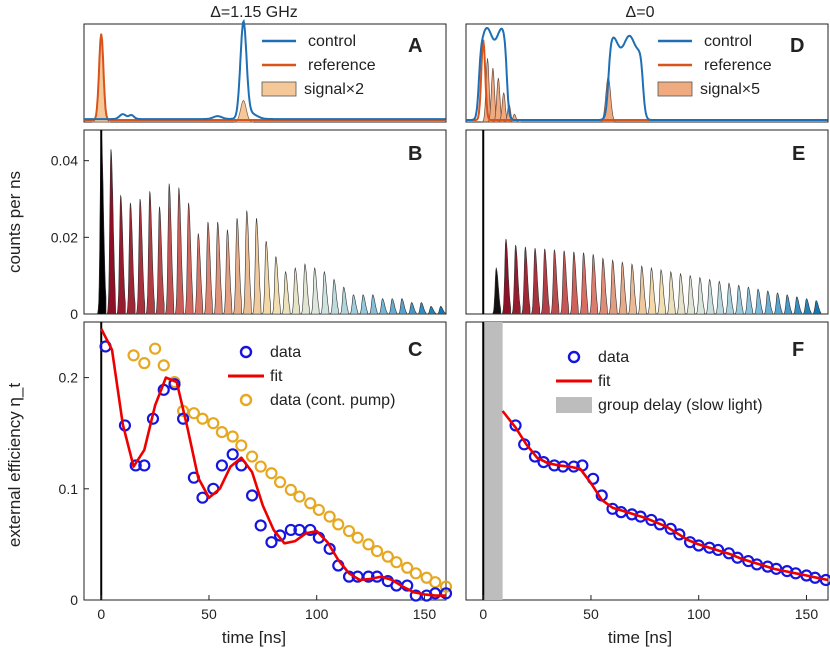 The width and height of the screenshot is (830, 658). I want to click on legend-C-label-1: data, so click(285, 352).